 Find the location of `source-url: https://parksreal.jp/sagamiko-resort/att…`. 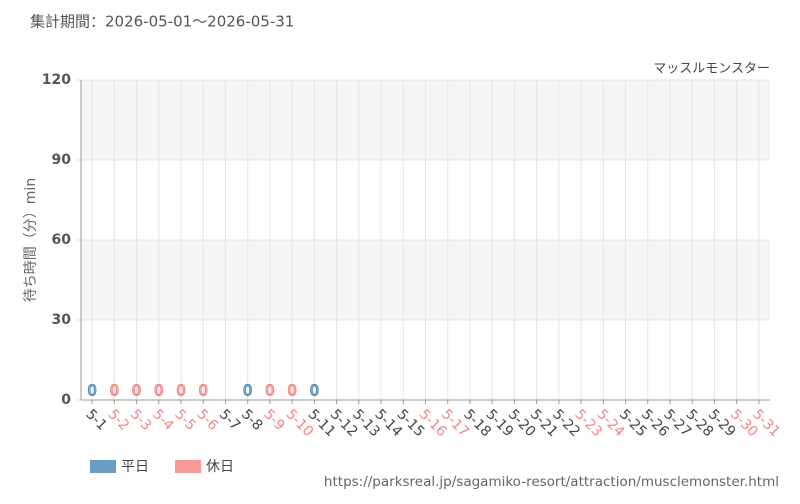

source-url: https://parksreal.jp/sagamiko-resort/att… is located at coordinates (551, 482).